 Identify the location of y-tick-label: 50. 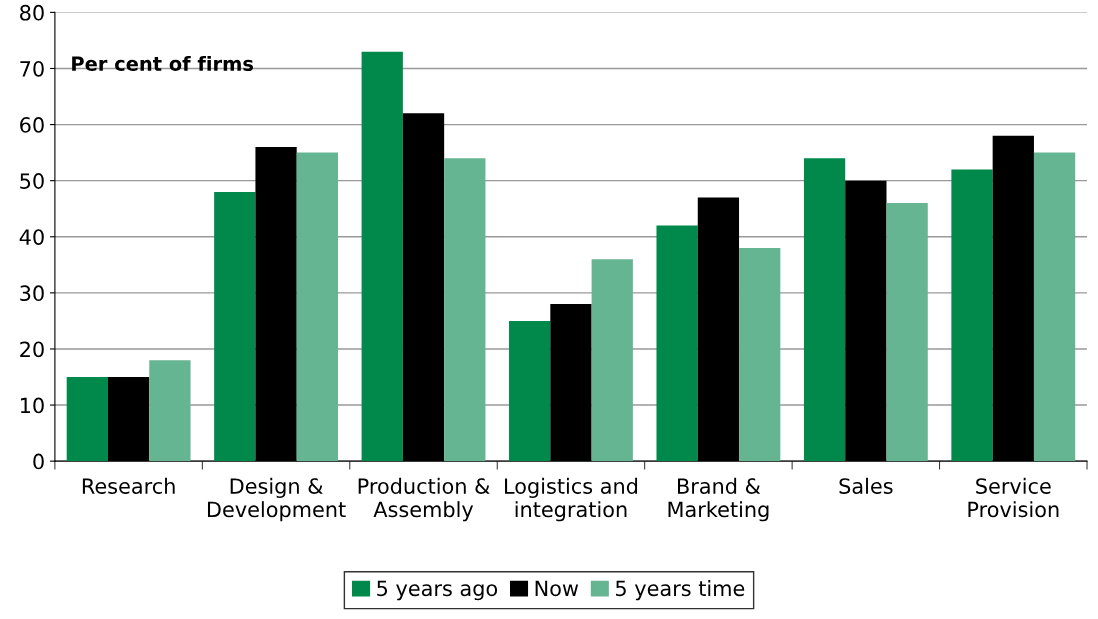
(32, 181).